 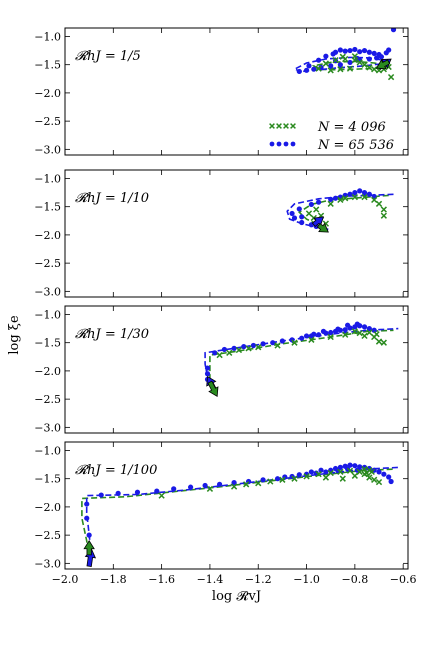 What do you see at coordinates (112, 334) in the screenshot?
I see `panel-label: 𝓡hJ = 1/30` at bounding box center [112, 334].